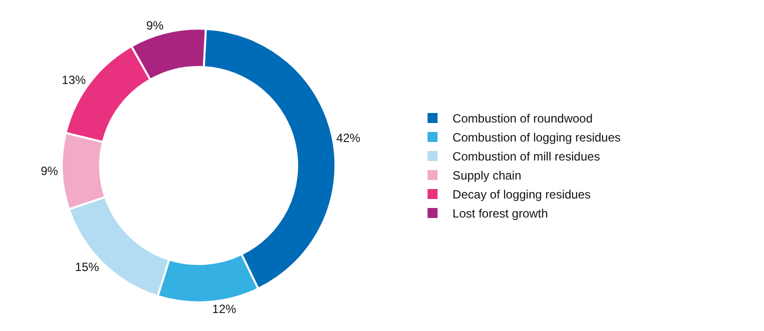  What do you see at coordinates (521, 195) in the screenshot?
I see `legend-label: Decay of logging residues` at bounding box center [521, 195].